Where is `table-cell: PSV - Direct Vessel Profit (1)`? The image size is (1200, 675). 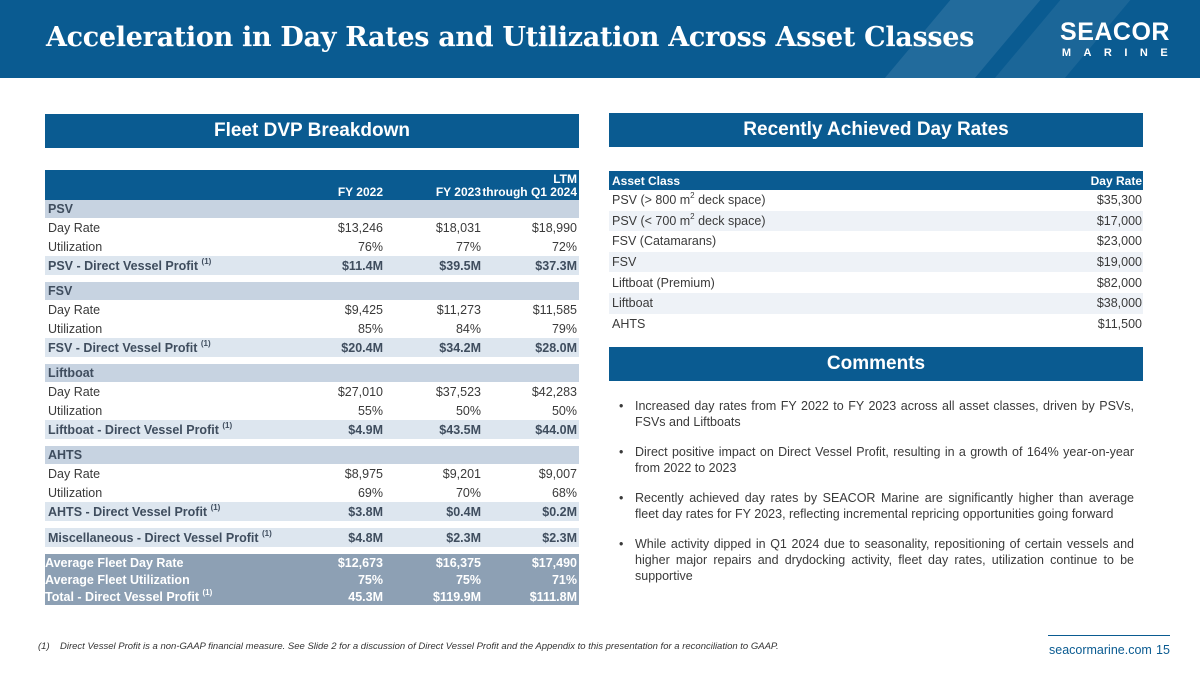
table-cell: PSV - Direct Vessel Profit (1) is located at coordinates (165, 265).